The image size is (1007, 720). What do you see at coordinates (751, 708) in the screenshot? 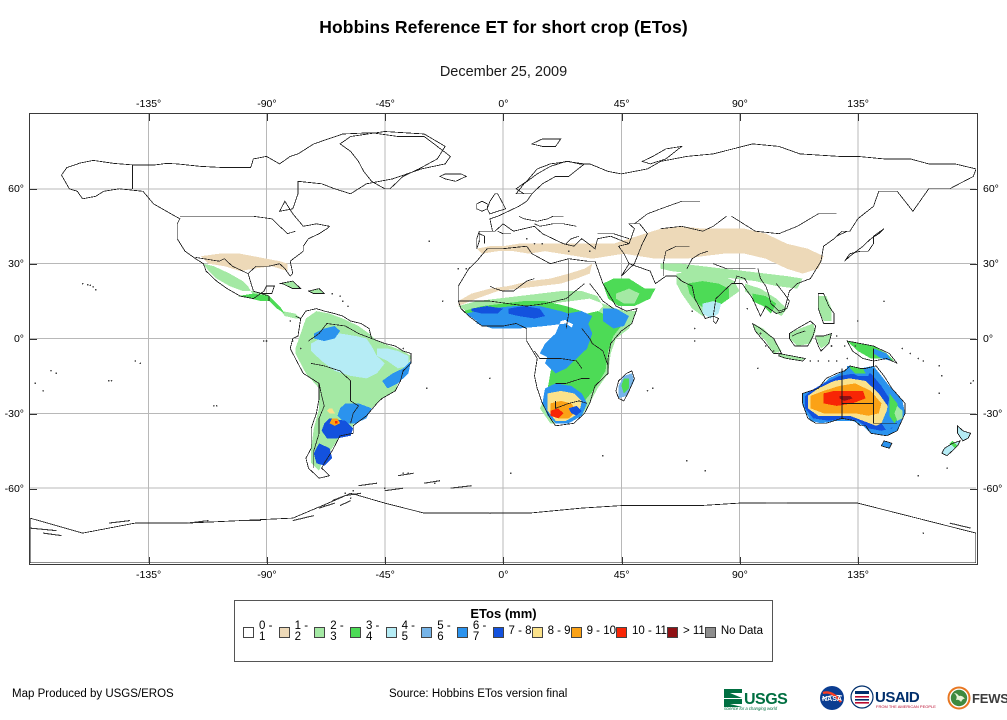
I see `svg-text: science for a changing world` at bounding box center [751, 708].